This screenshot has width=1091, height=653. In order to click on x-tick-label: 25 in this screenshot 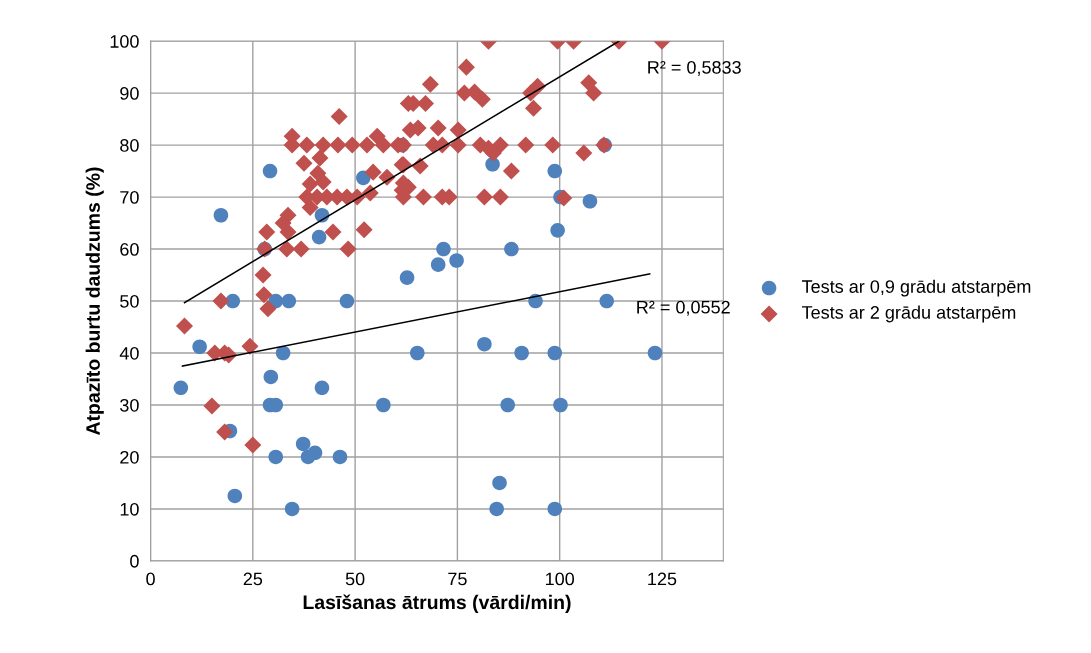, I will do `click(253, 579)`.